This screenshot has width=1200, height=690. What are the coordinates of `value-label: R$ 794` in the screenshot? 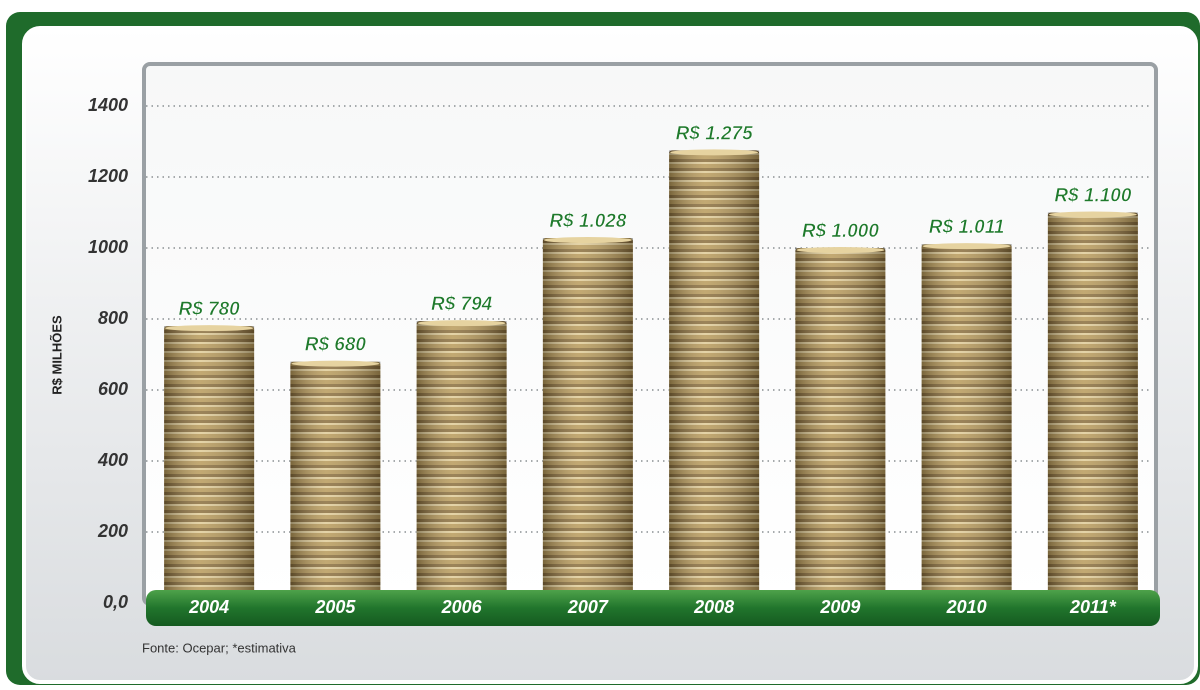 It's located at (462, 304).